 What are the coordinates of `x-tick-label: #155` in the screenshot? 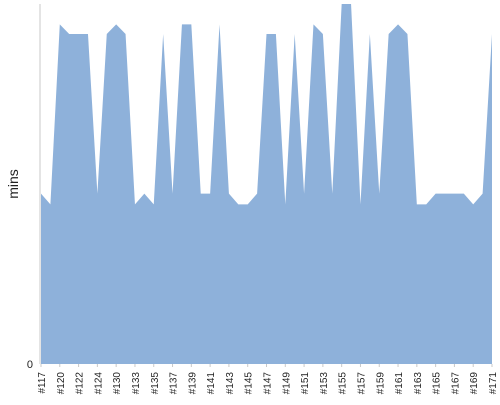 It's located at (343, 383).